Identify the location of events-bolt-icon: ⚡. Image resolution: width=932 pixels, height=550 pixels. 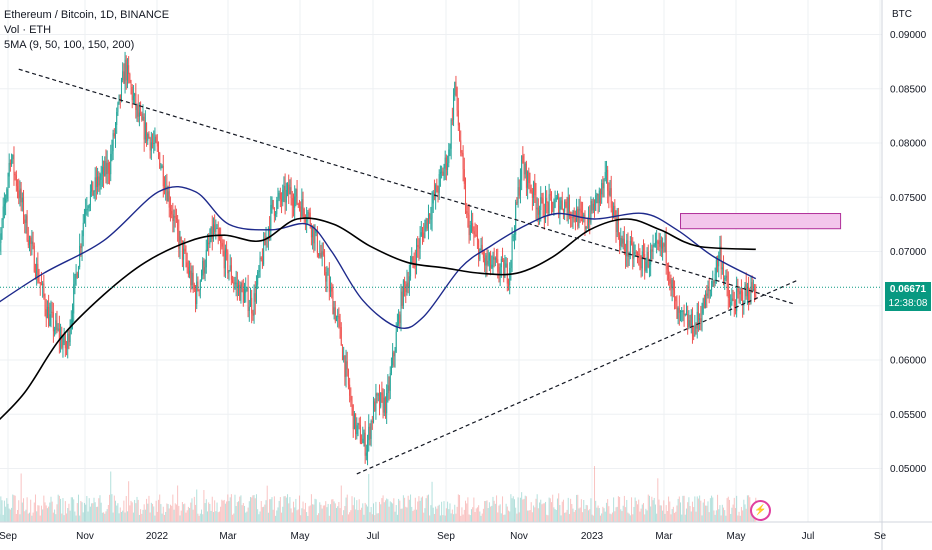
(760, 510).